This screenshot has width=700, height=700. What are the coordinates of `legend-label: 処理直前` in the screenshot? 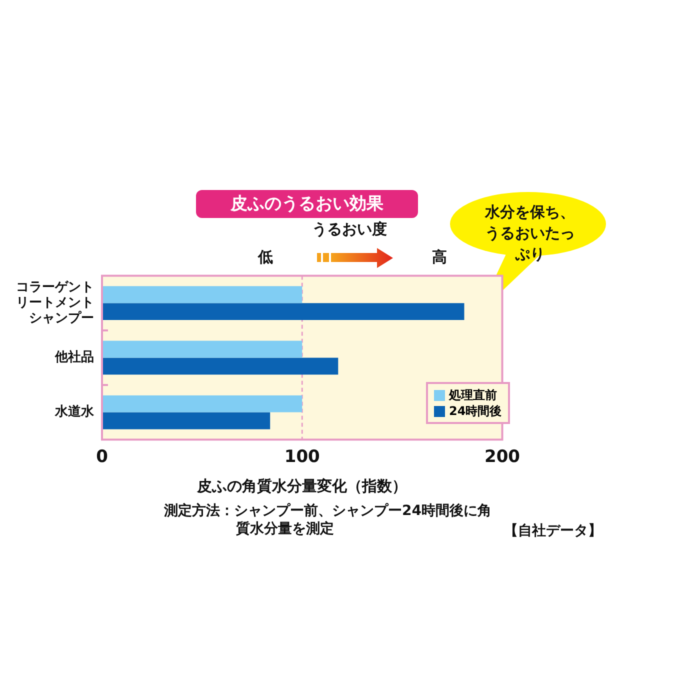 It's located at (473, 395).